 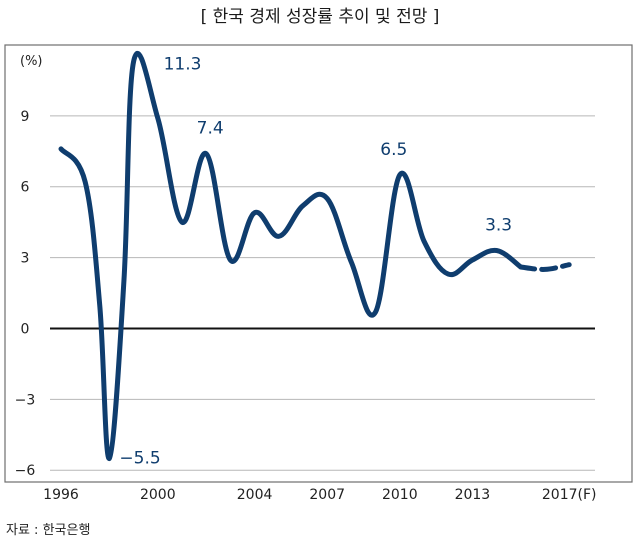 I want to click on data-label: 3.3, so click(x=498, y=226).